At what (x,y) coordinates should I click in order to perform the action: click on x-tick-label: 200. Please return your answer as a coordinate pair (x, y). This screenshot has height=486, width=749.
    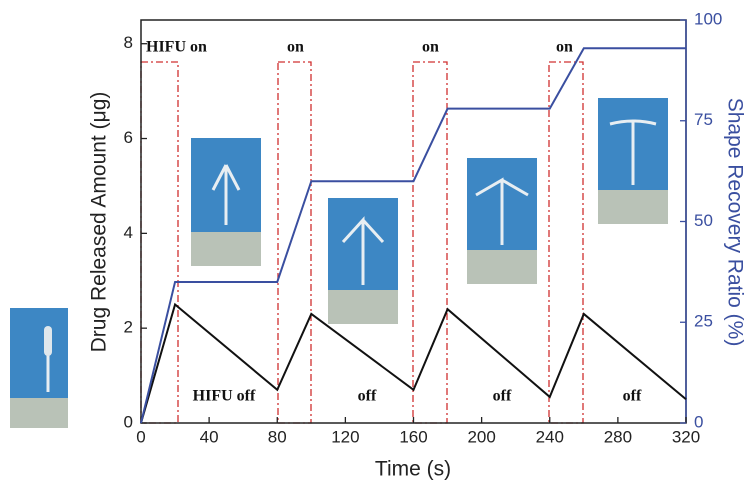
    Looking at the image, I should click on (481, 436).